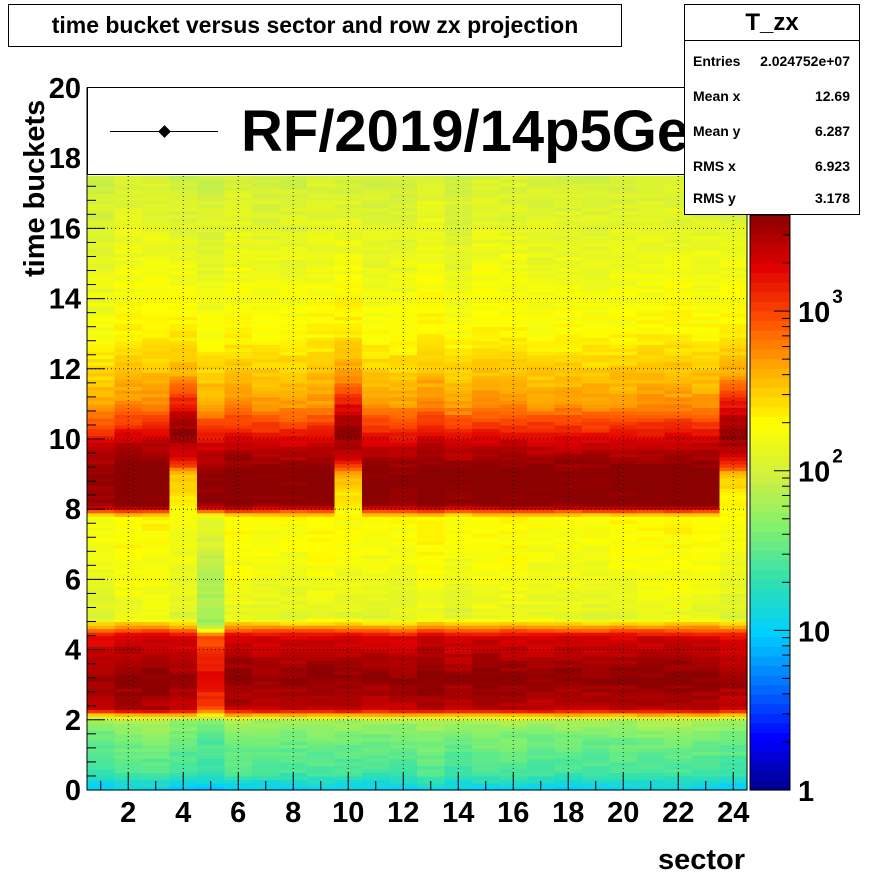  I want to click on legend-entry: RF/2019/14p5GeV, so click(484, 131).